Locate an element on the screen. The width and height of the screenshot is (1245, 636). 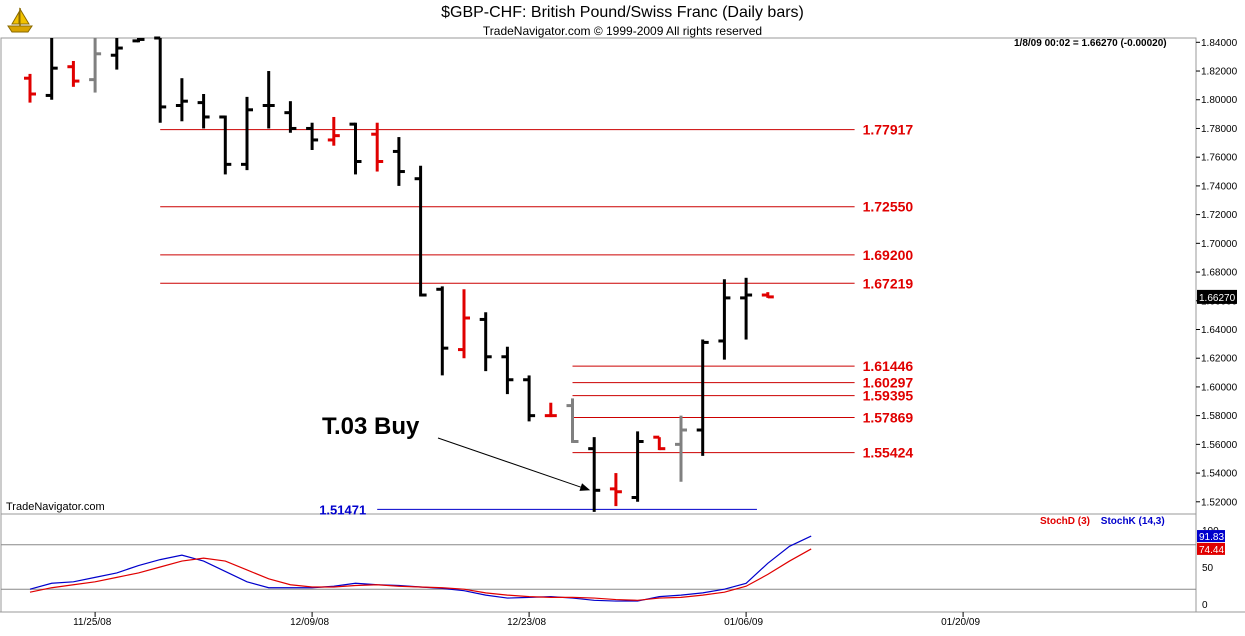
stoch-d-value-box is located at coordinates (1211, 548).